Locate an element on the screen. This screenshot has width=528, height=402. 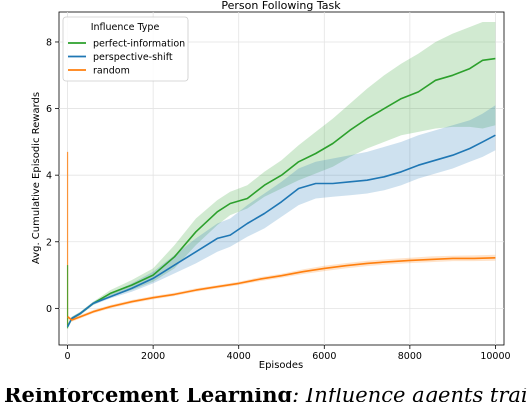
chart-title: Person Following Task is located at coordinates (281, 6).